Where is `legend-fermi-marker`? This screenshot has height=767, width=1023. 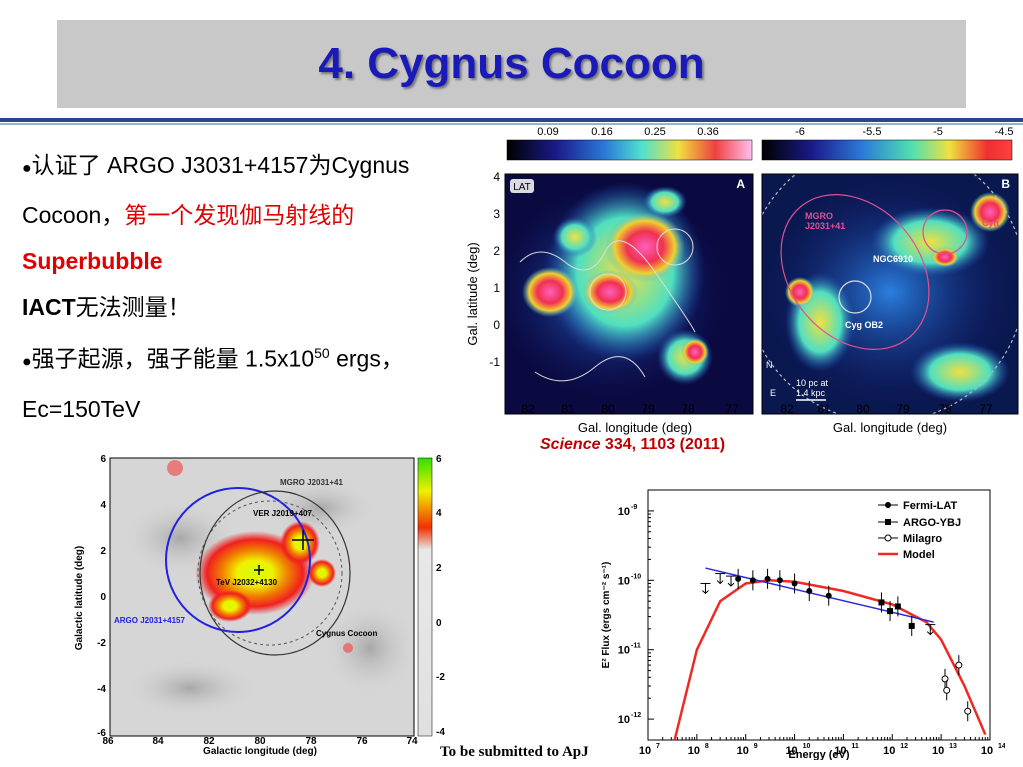
legend-fermi-marker is located at coordinates (888, 505).